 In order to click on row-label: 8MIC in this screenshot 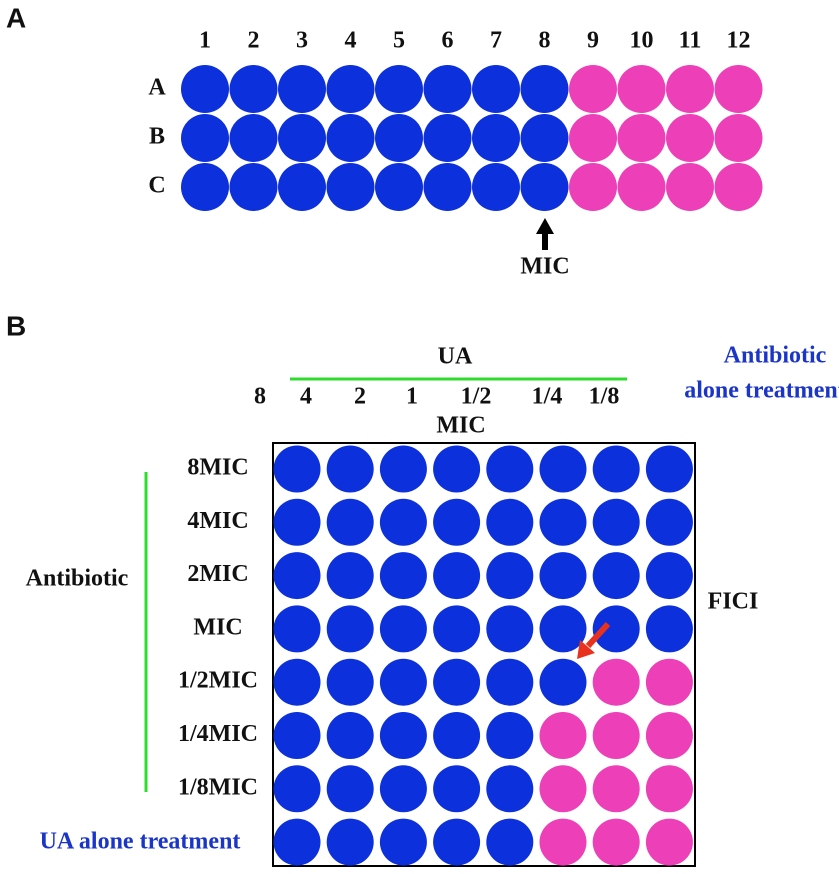, I will do `click(217, 468)`.